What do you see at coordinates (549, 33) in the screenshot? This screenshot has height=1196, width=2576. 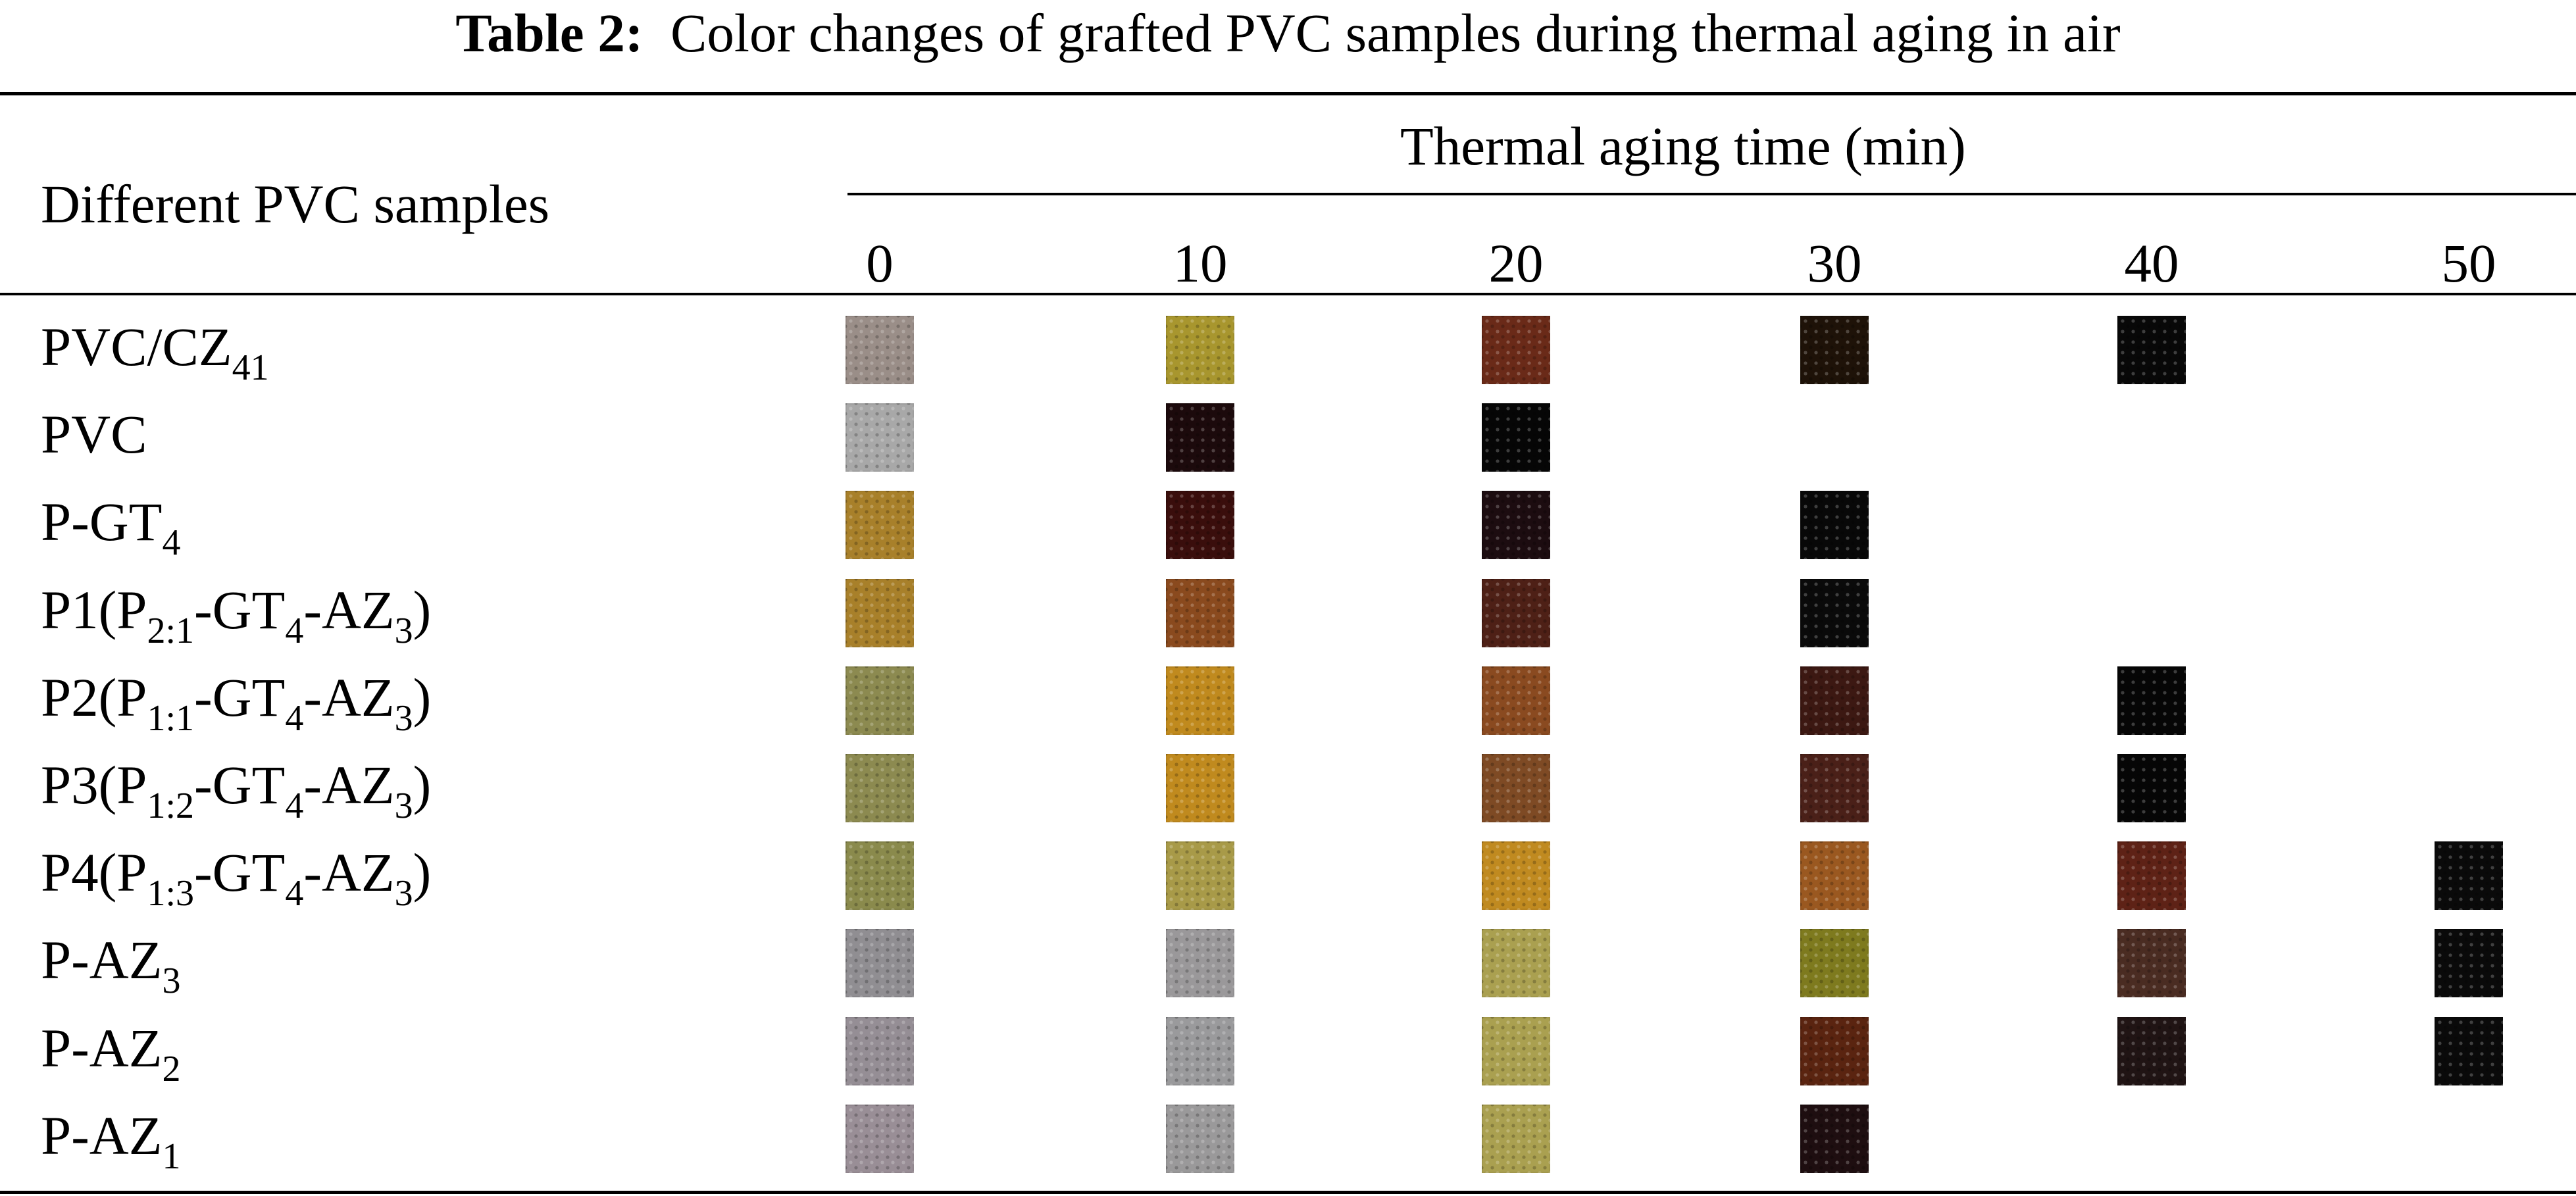 I see `caption-label: Table 2:` at bounding box center [549, 33].